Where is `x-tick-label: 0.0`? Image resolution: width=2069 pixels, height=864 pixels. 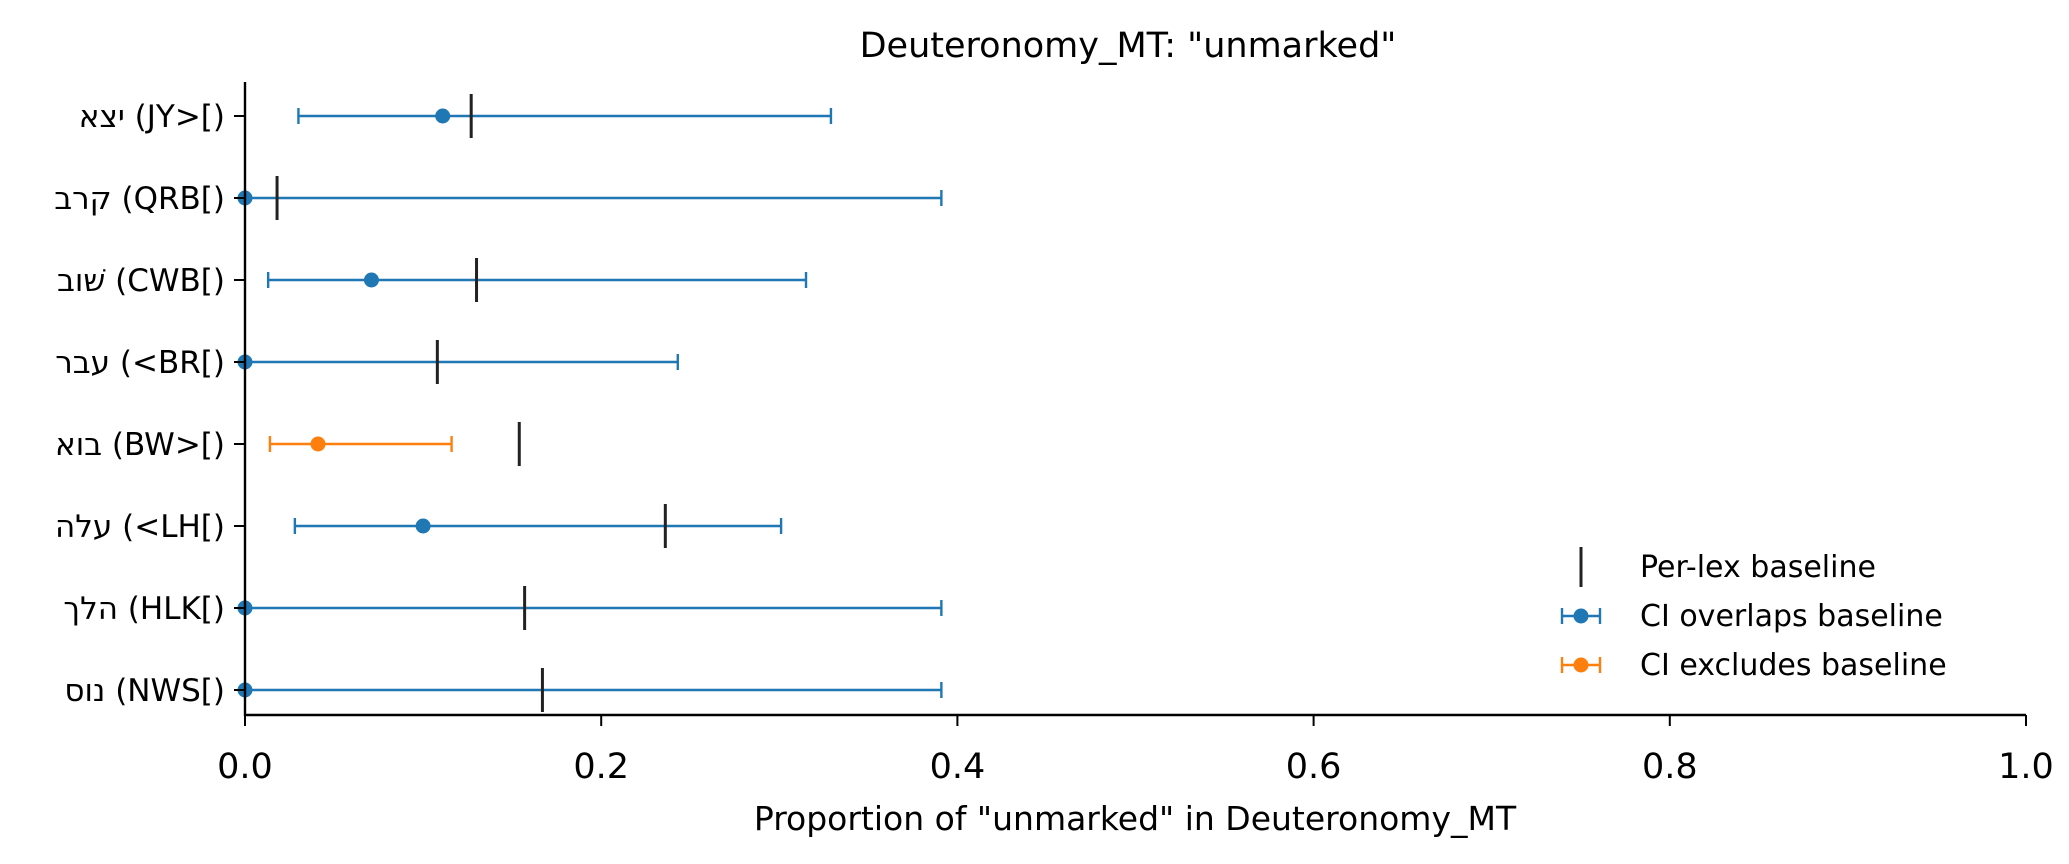
x-tick-label: 0.0 is located at coordinates (245, 767).